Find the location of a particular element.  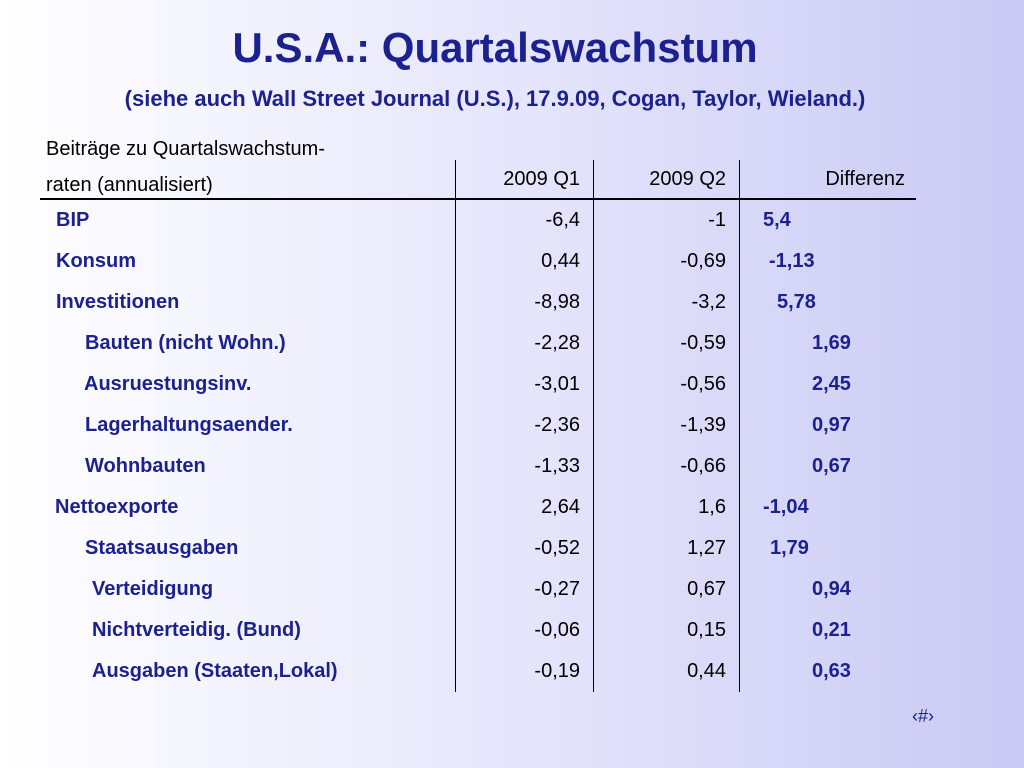

row-label: Ausgaben (Staaten,Lokal) is located at coordinates (215, 671).